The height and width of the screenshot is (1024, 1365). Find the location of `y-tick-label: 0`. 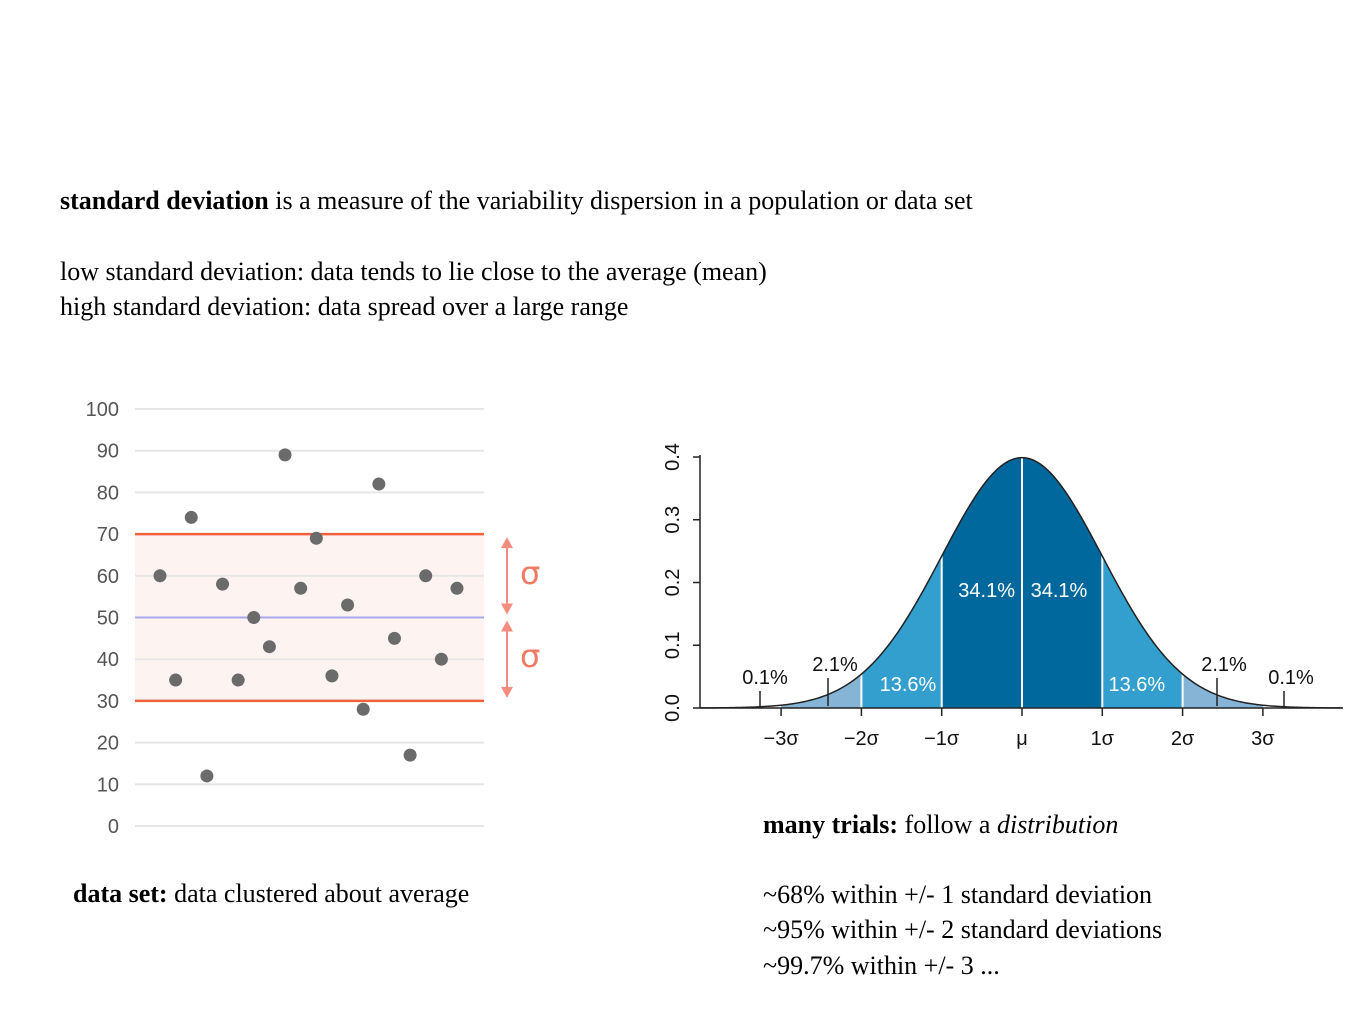

y-tick-label: 0 is located at coordinates (113, 827).